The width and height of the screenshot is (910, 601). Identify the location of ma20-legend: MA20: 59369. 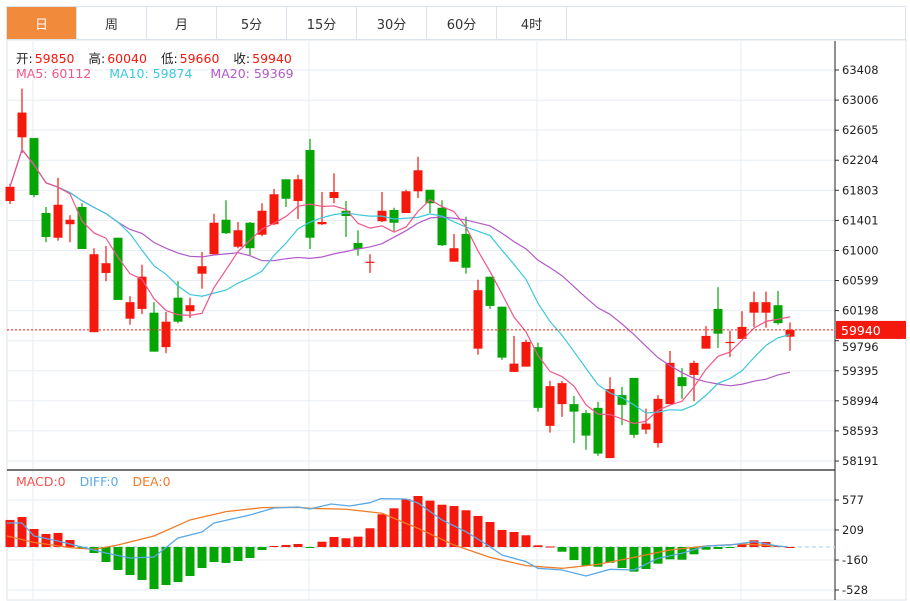
(252, 73).